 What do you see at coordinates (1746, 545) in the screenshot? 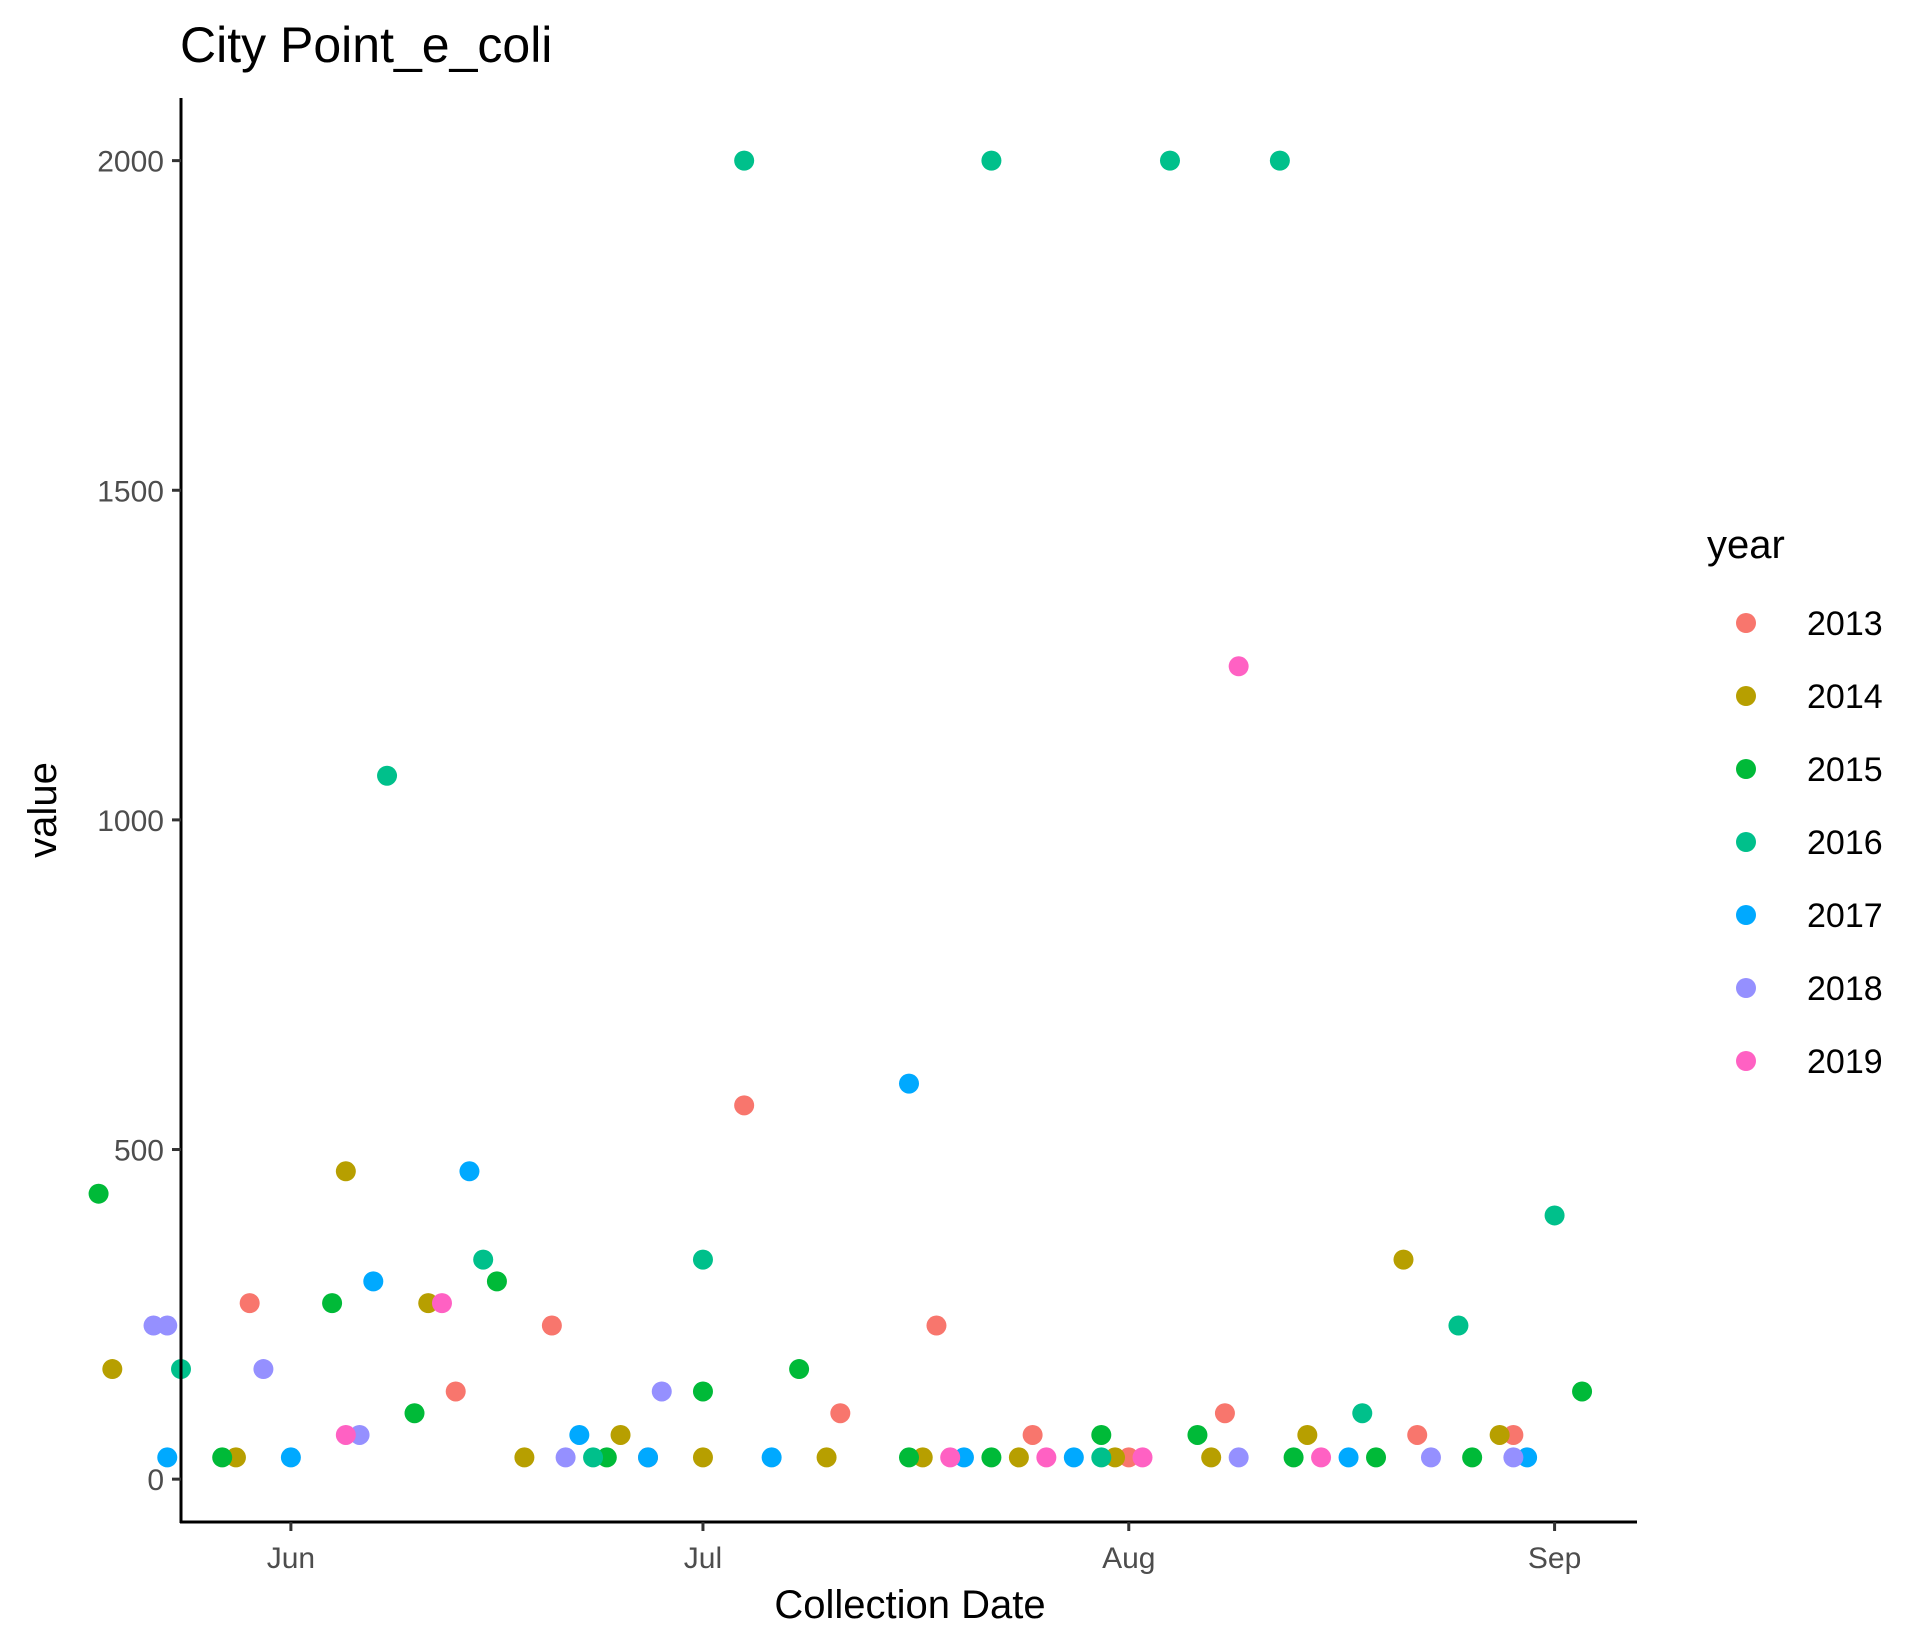
I see `legend-title: year` at bounding box center [1746, 545].